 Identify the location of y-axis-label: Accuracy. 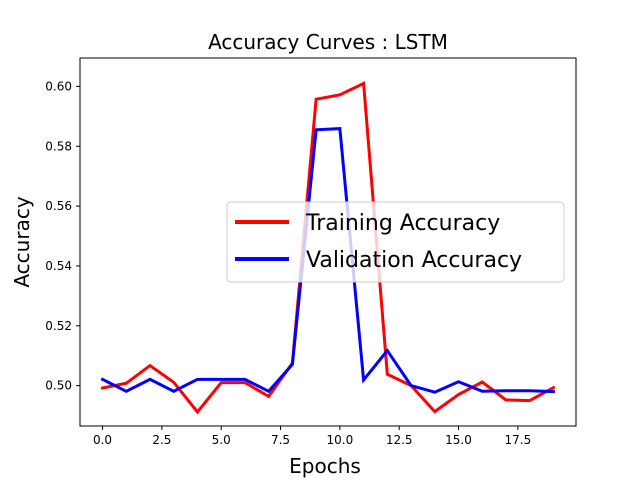
(22, 241).